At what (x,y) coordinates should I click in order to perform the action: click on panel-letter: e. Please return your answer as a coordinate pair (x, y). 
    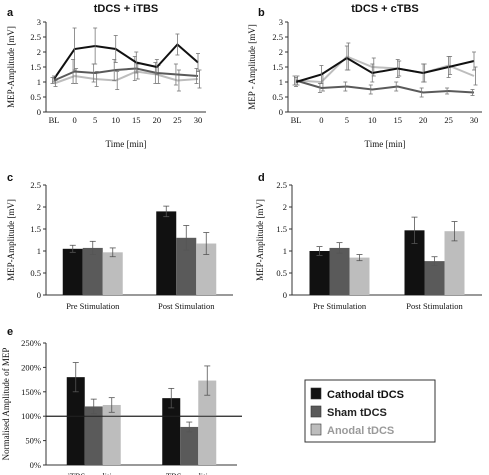
    Looking at the image, I should click on (10, 332).